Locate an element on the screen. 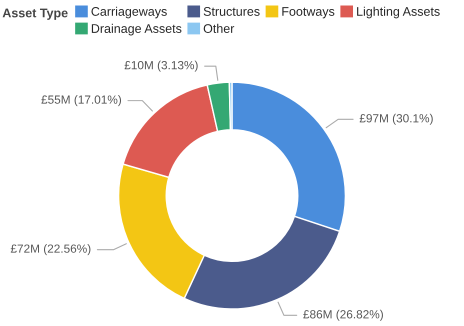 This screenshot has width=464, height=326. legend-title: Asset Type is located at coordinates (35, 14).